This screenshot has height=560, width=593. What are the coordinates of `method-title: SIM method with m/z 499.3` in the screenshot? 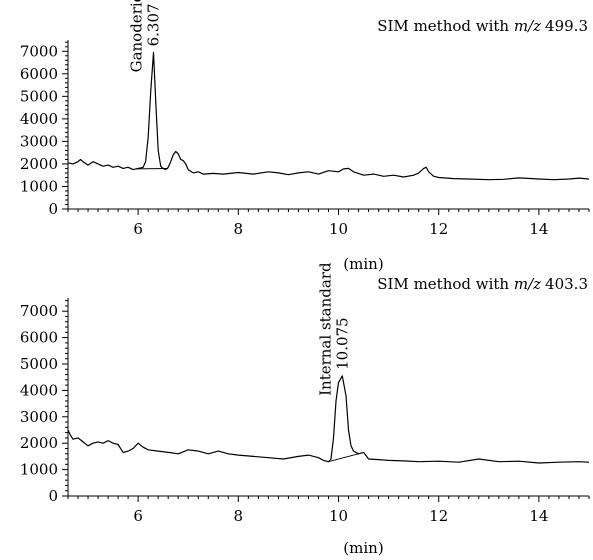 It's located at (482, 26).